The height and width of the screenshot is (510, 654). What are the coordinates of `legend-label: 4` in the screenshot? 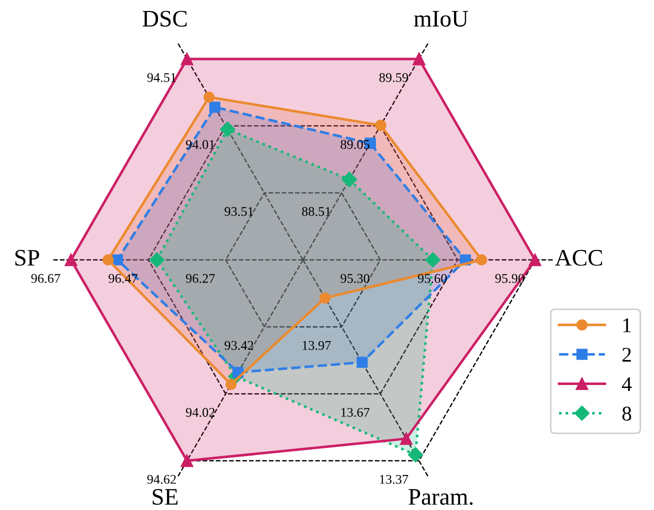 It's located at (627, 384).